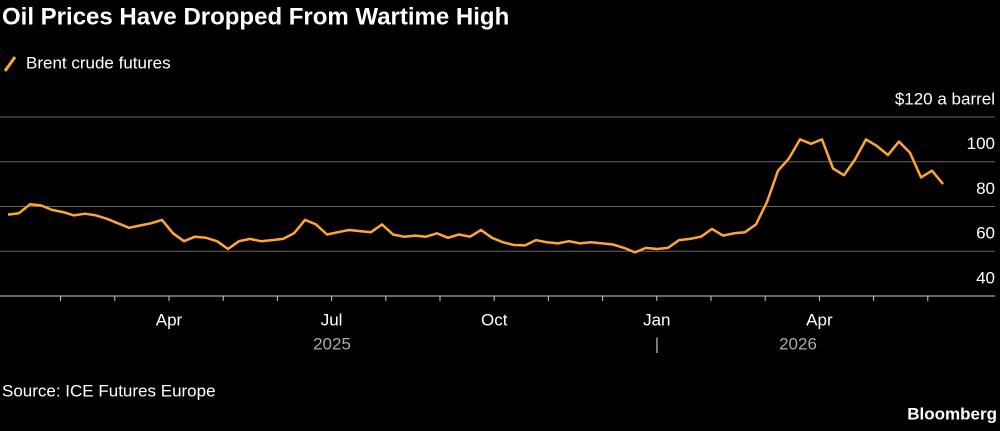 This screenshot has width=1000, height=431. What do you see at coordinates (798, 343) in the screenshot?
I see `year-label: 2026` at bounding box center [798, 343].